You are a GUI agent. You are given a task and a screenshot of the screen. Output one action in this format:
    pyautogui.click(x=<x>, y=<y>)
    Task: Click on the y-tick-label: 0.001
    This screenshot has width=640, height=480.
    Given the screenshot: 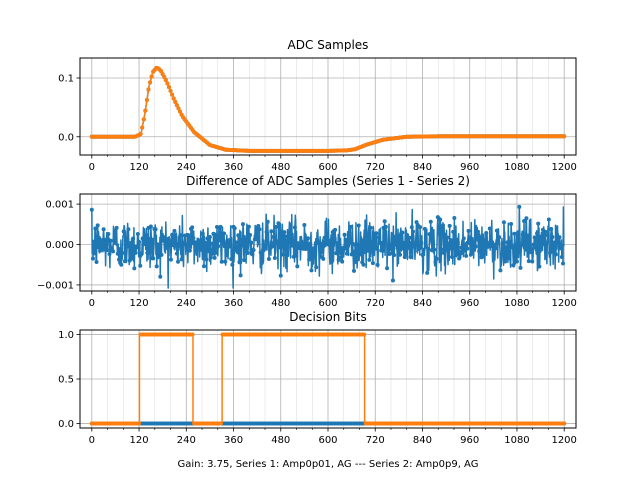 What is the action you would take?
    pyautogui.click(x=59, y=205)
    